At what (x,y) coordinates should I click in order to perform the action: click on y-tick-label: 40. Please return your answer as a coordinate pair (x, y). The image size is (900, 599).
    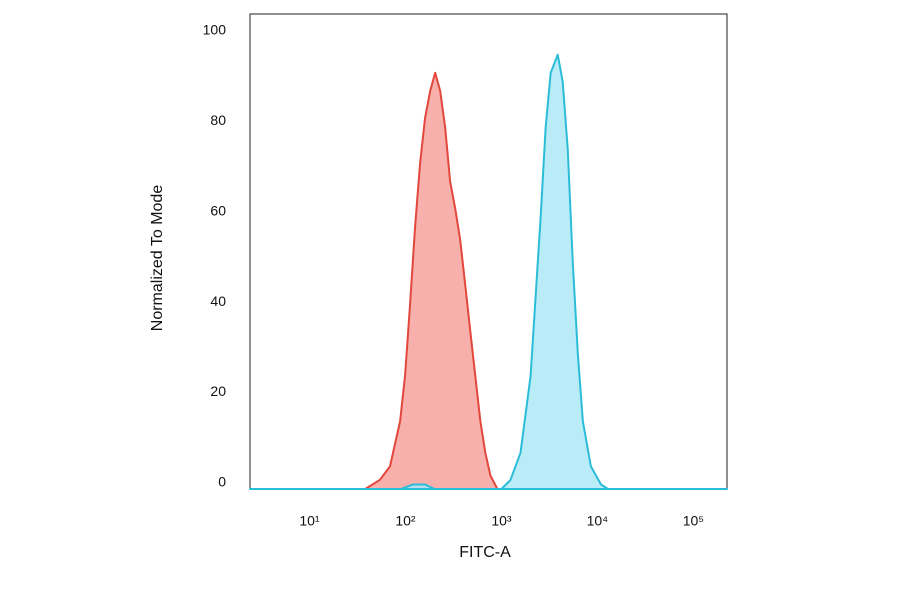
    Looking at the image, I should click on (218, 301).